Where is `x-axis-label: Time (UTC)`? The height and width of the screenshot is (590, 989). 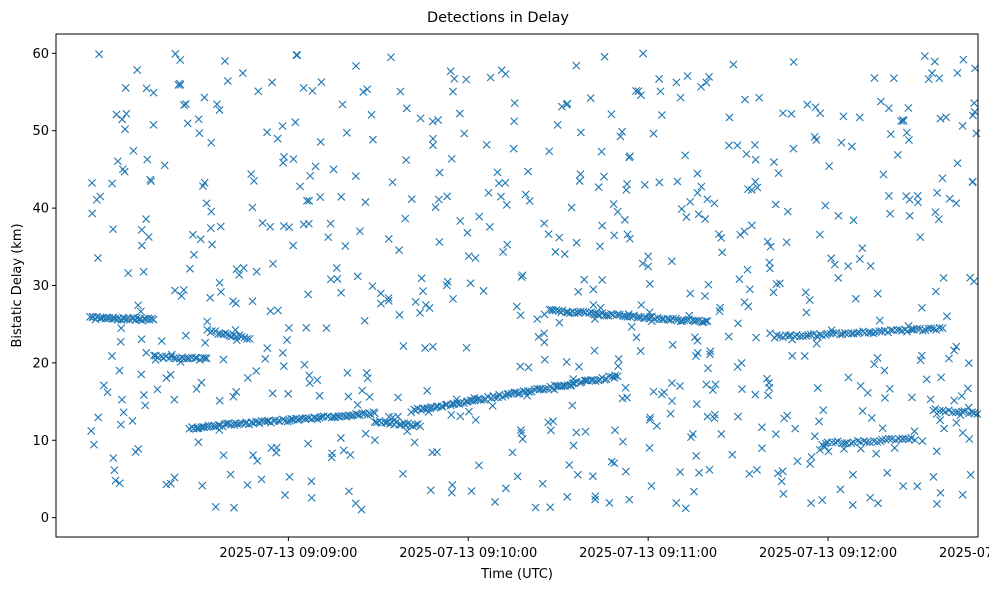
x-axis-label: Time (UTC) is located at coordinates (516, 574).